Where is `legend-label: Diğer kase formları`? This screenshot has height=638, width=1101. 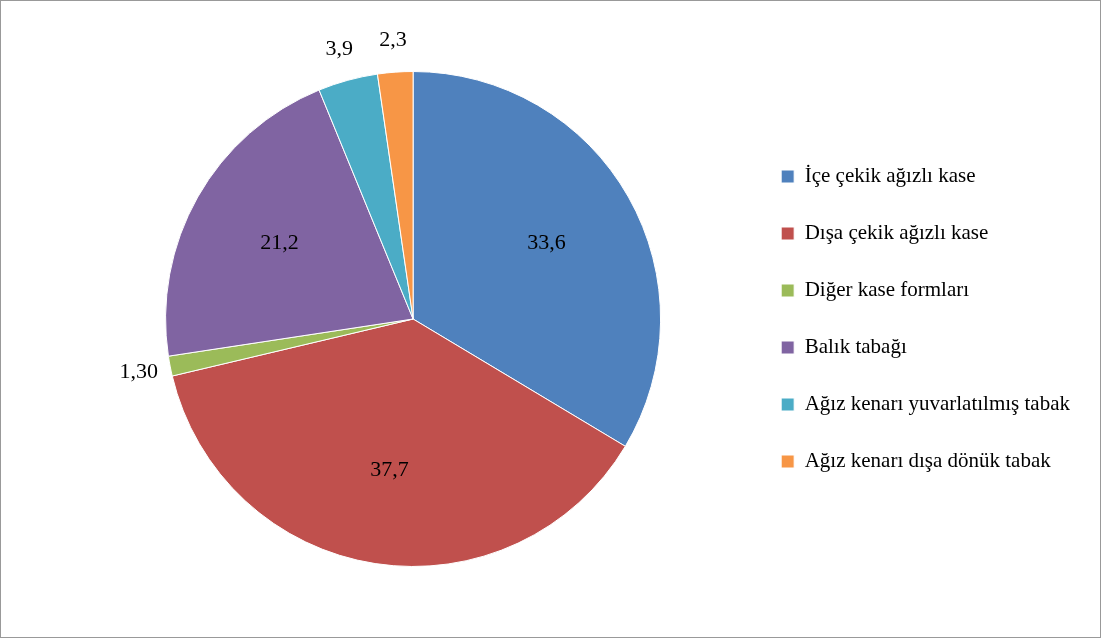
legend-label: Diğer kase formları is located at coordinates (887, 289).